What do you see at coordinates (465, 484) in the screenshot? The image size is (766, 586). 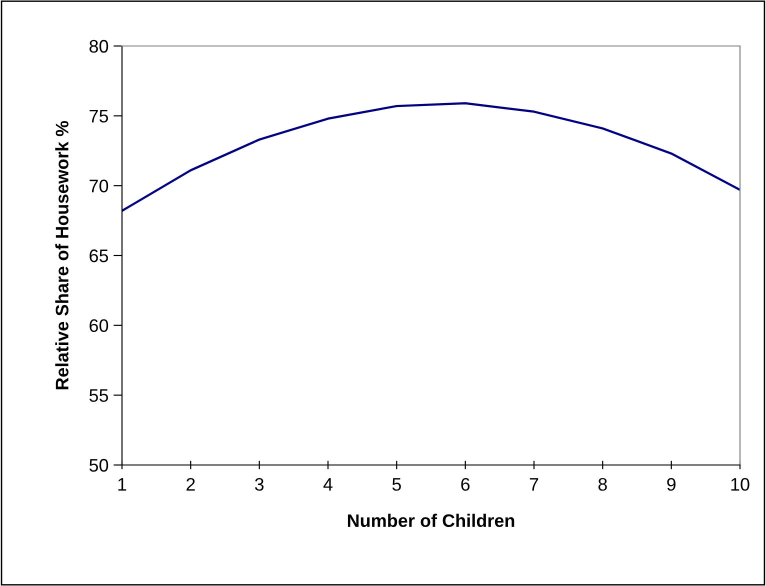 I see `x-tick-label: 6` at bounding box center [465, 484].